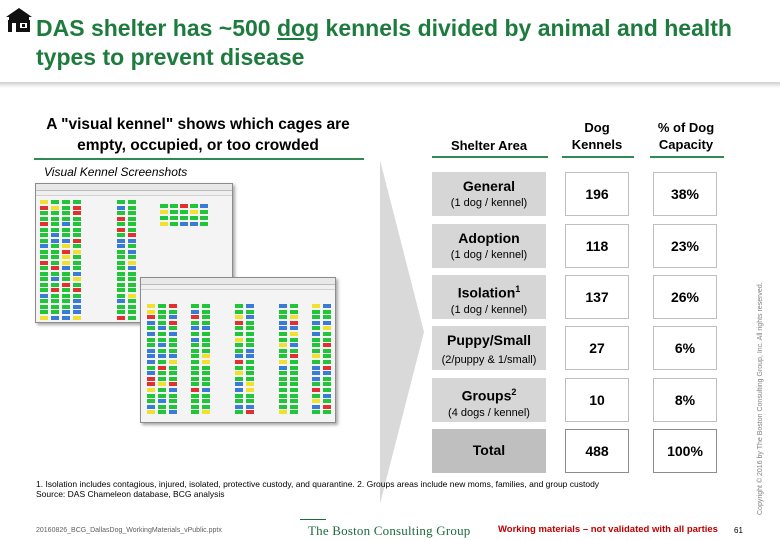  I want to click on kennels-total: 488, so click(597, 451).